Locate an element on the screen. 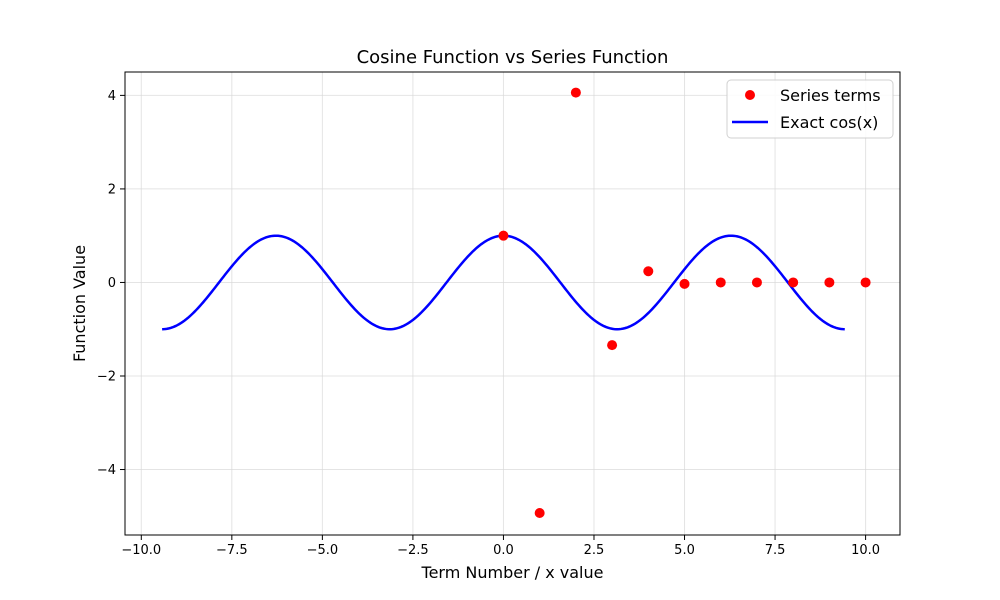 This screenshot has width=1000, height=600. y-tick-label: 4 is located at coordinates (112, 96).